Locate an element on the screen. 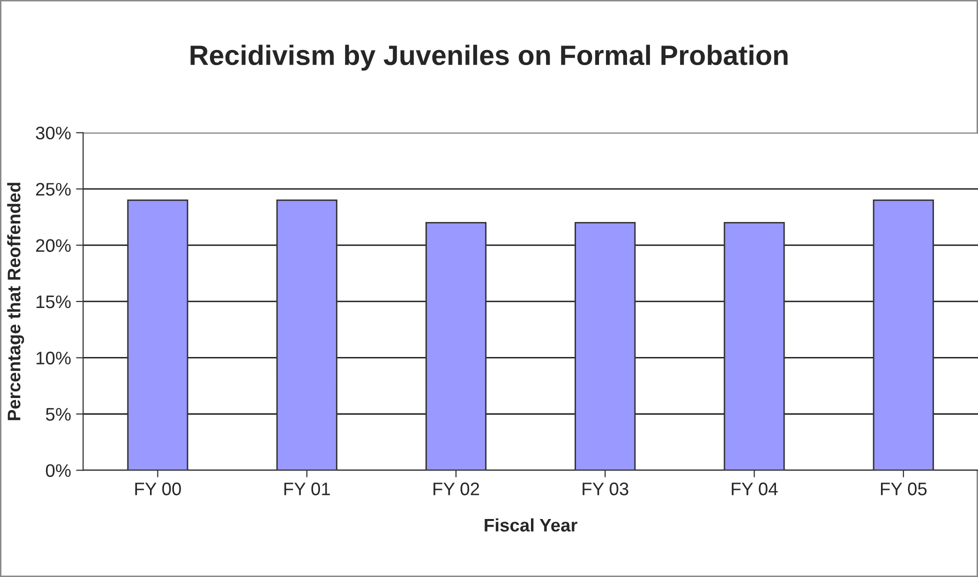 The width and height of the screenshot is (978, 577). y-tick-label: 20% is located at coordinates (53, 245).